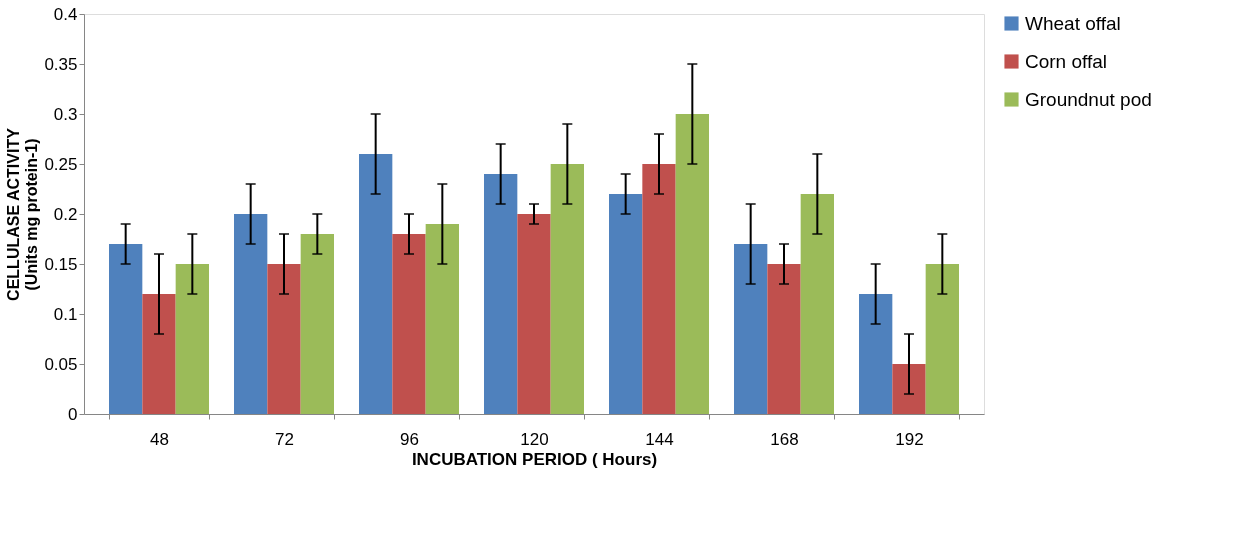 Image resolution: width=1256 pixels, height=535 pixels. Describe the element at coordinates (61, 64) in the screenshot. I see `y-tick-label: 0.35` at that location.